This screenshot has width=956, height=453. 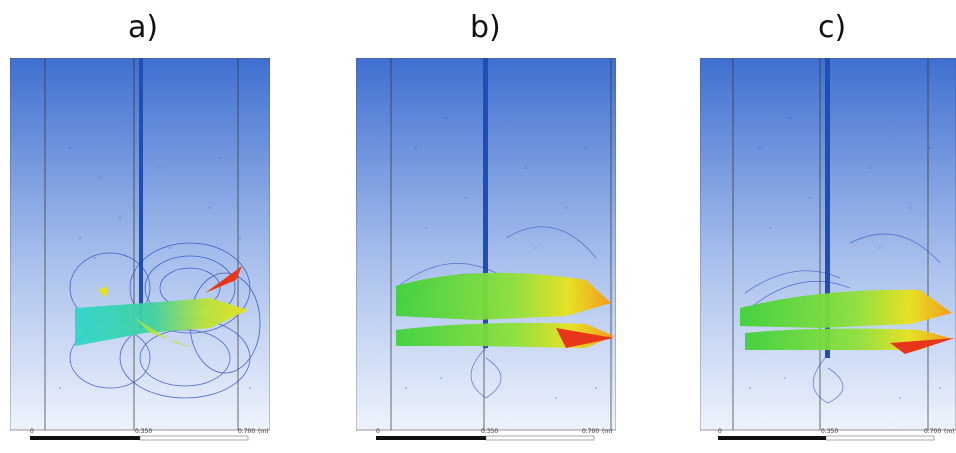 I want to click on panel-label-a: a), so click(x=143, y=27).